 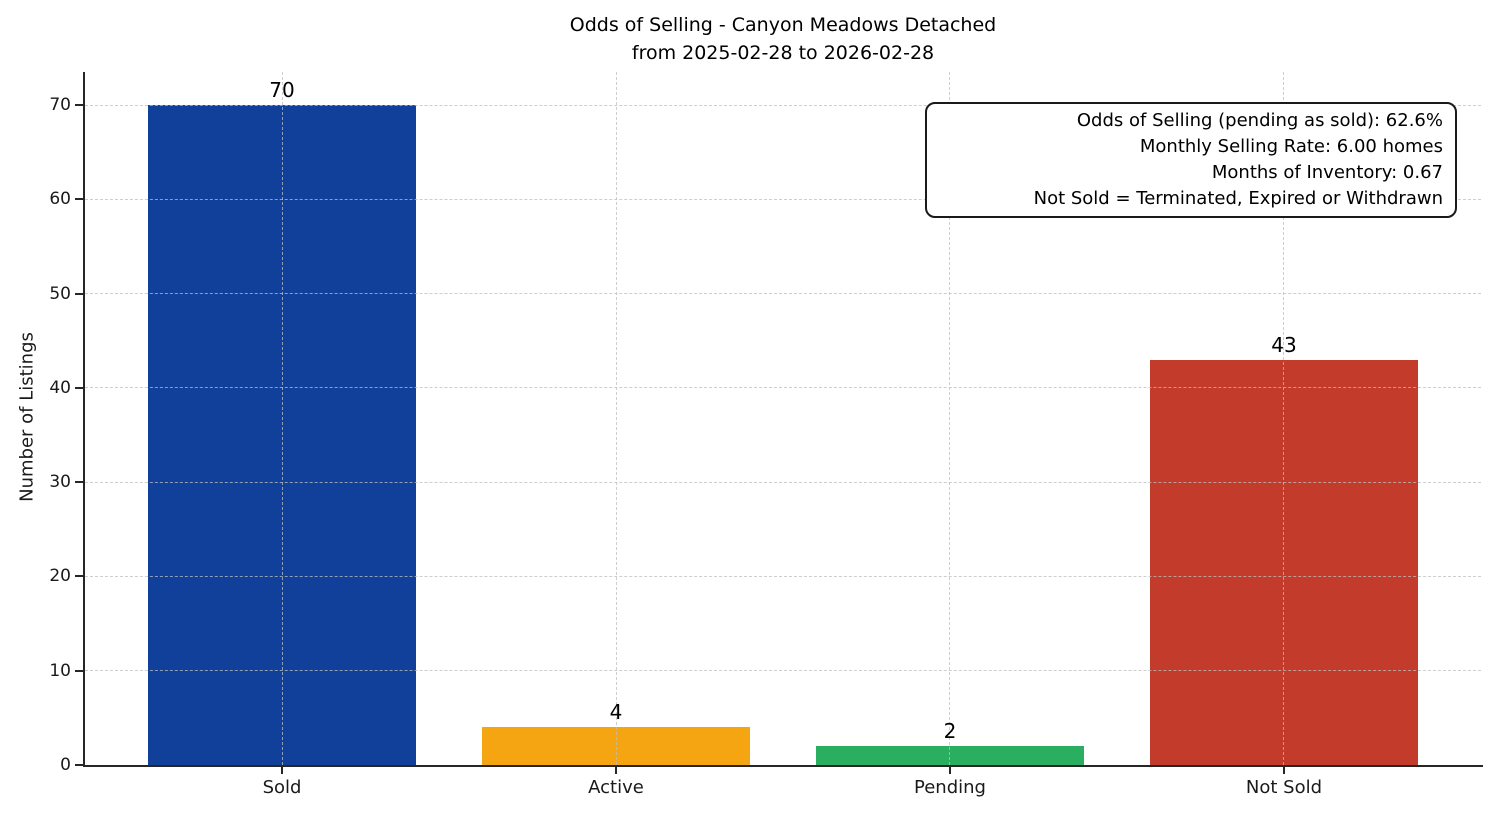 I want to click on gridline-vertical-not-sold, so click(x=1284, y=418).